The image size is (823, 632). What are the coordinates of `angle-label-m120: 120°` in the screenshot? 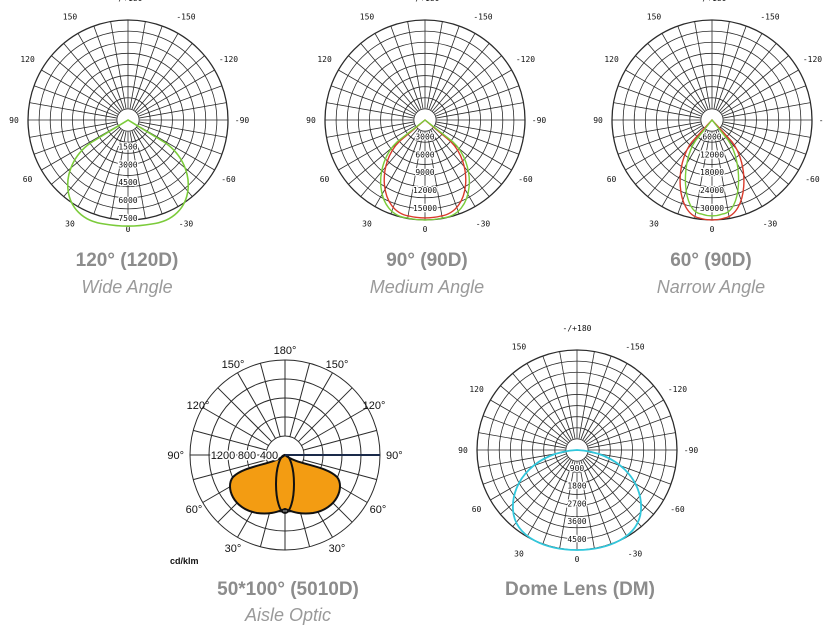 It's located at (198, 406).